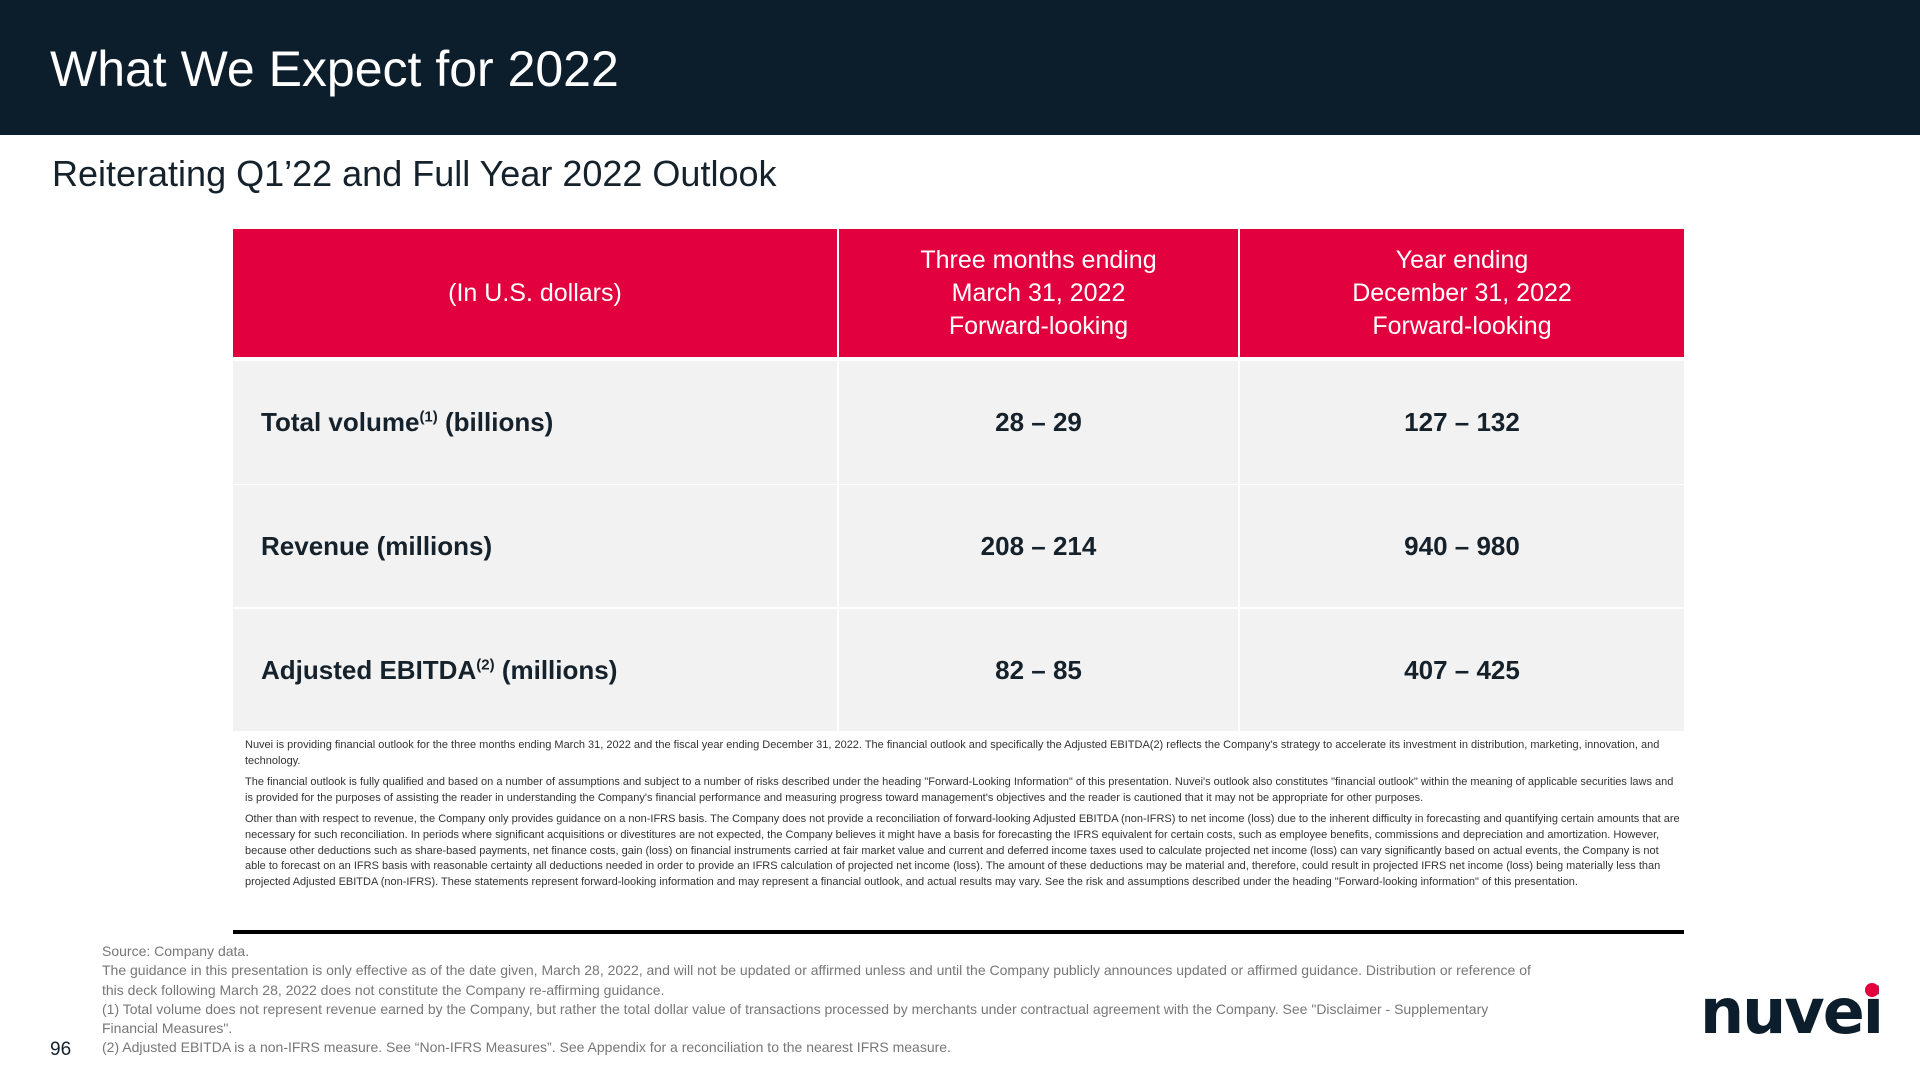  I want to click on footnote: Source: Company data., so click(176, 951).